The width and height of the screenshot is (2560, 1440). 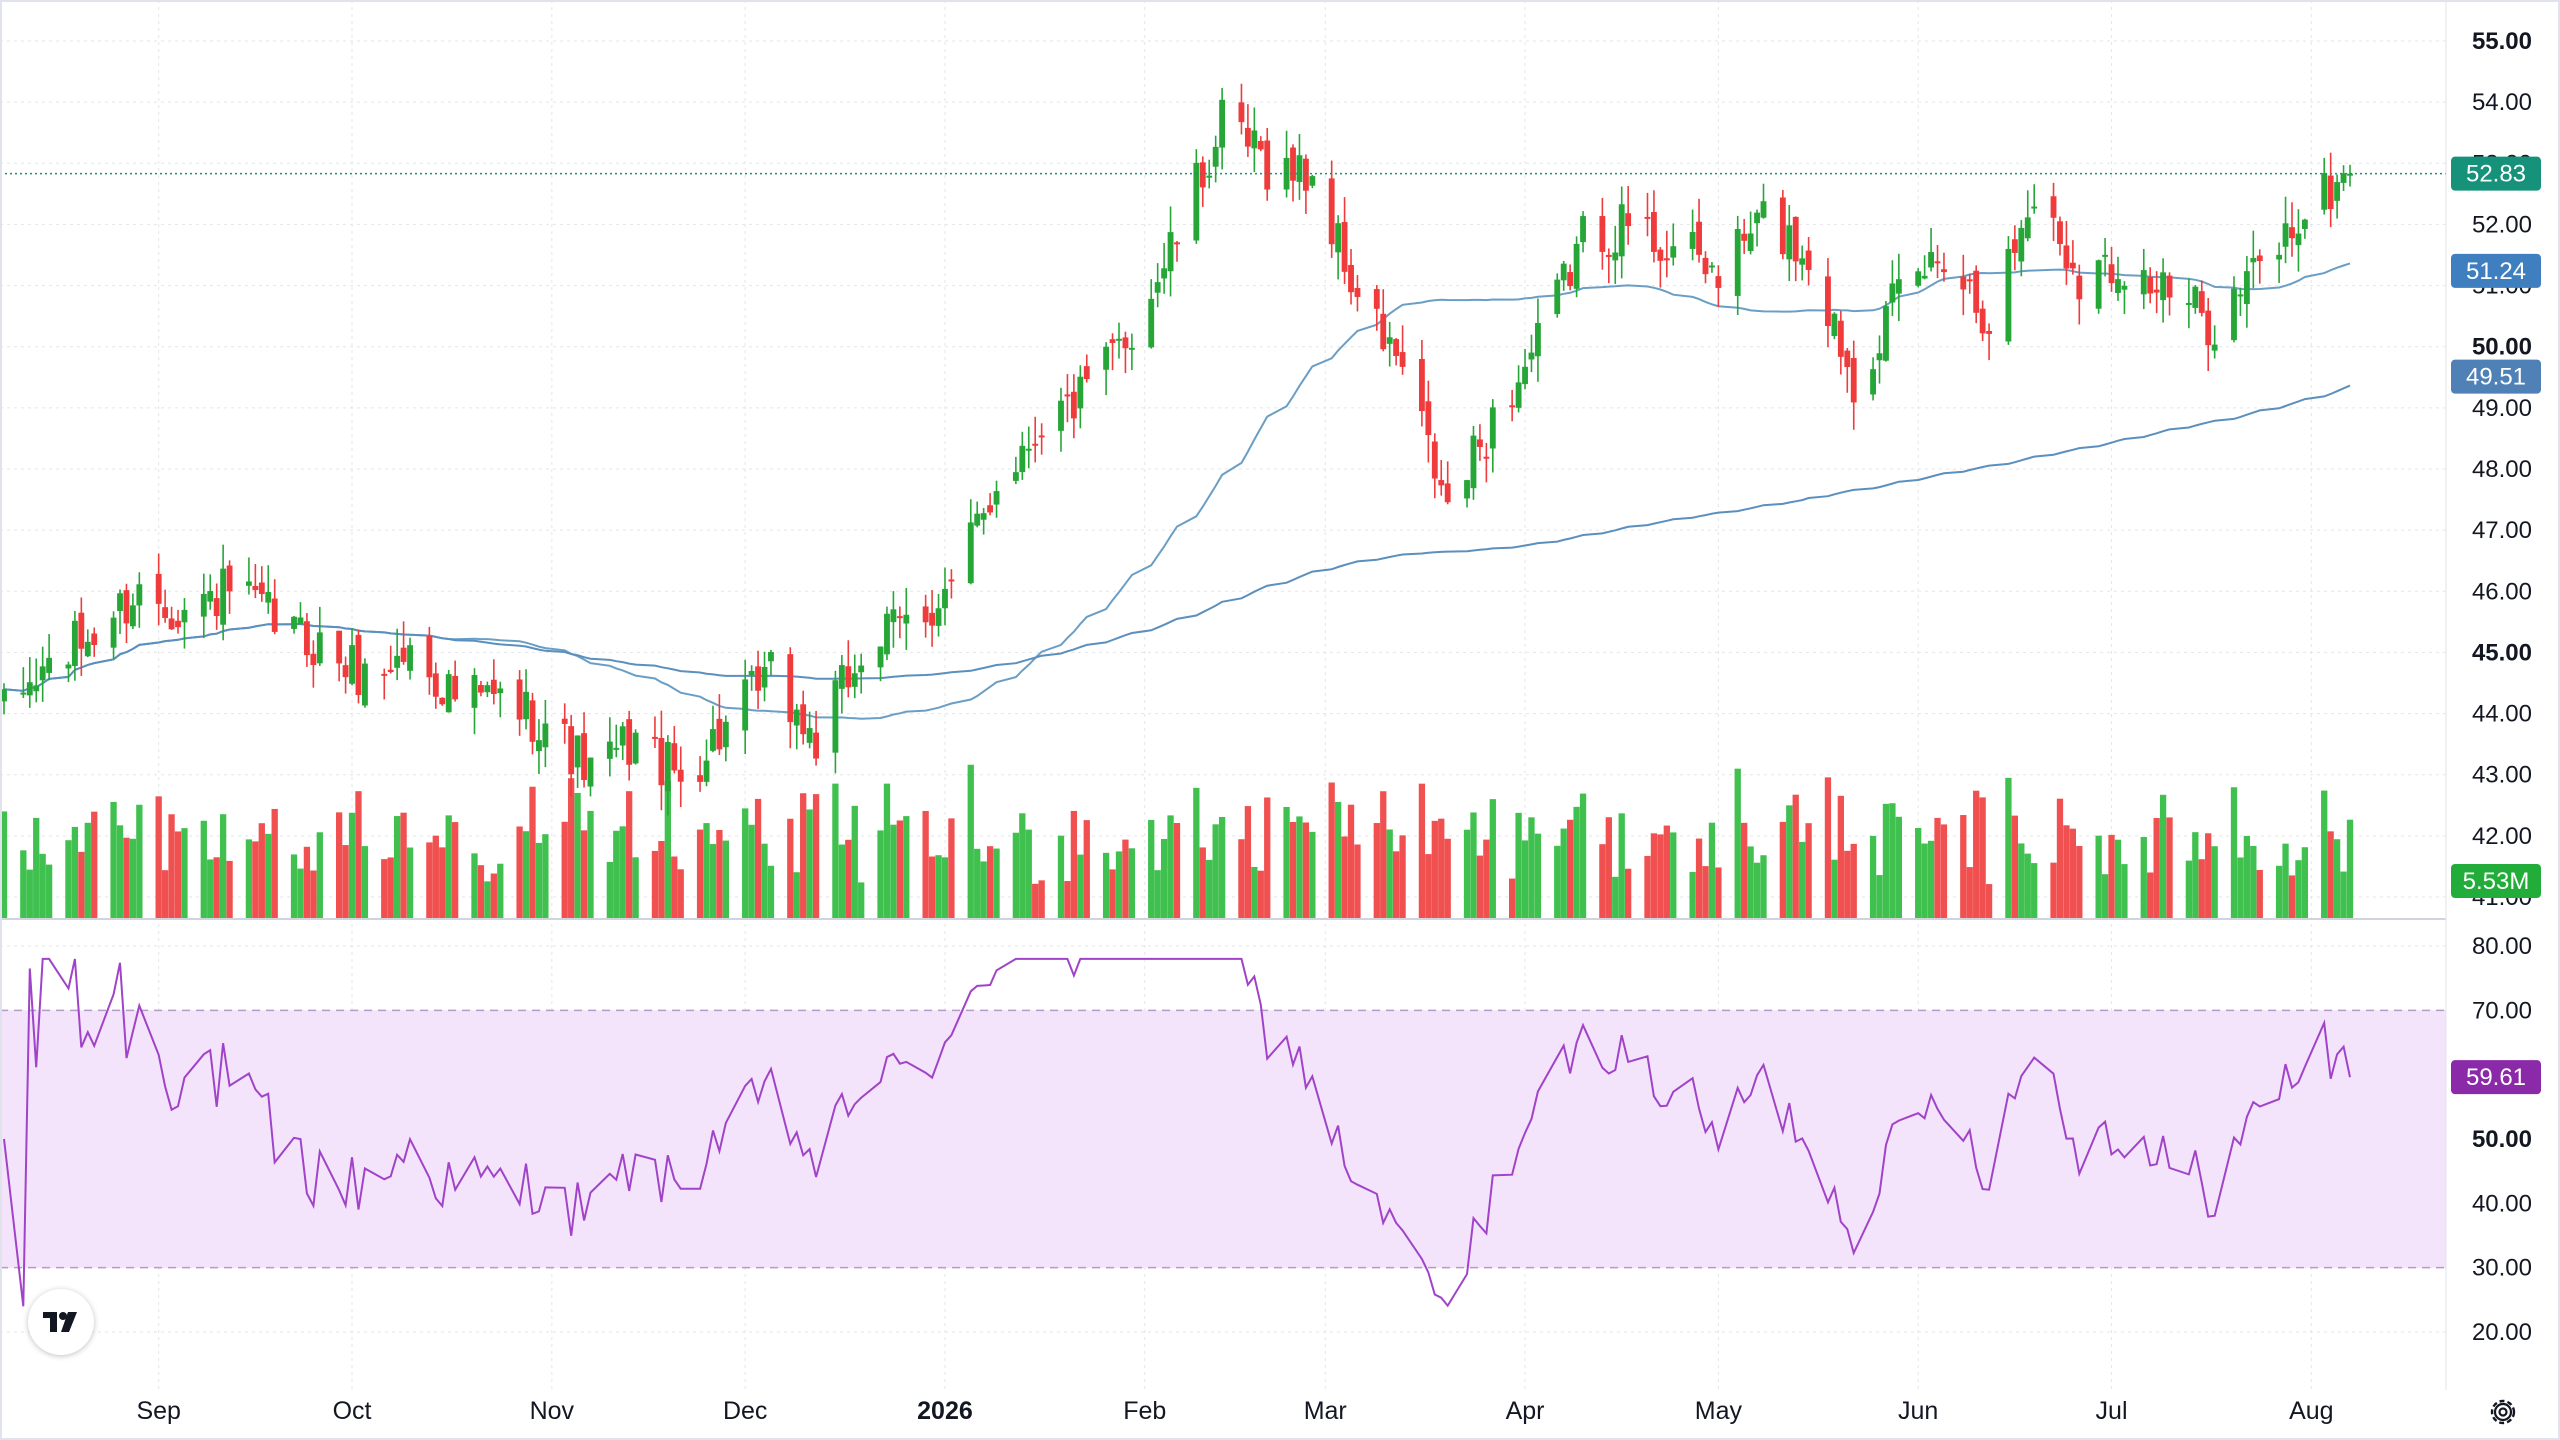 What do you see at coordinates (1234, 1411) in the screenshot?
I see `time-axis: Sep Oct Nov Dec 2026 Feb Mar Apr May Jun Jul Aug` at bounding box center [1234, 1411].